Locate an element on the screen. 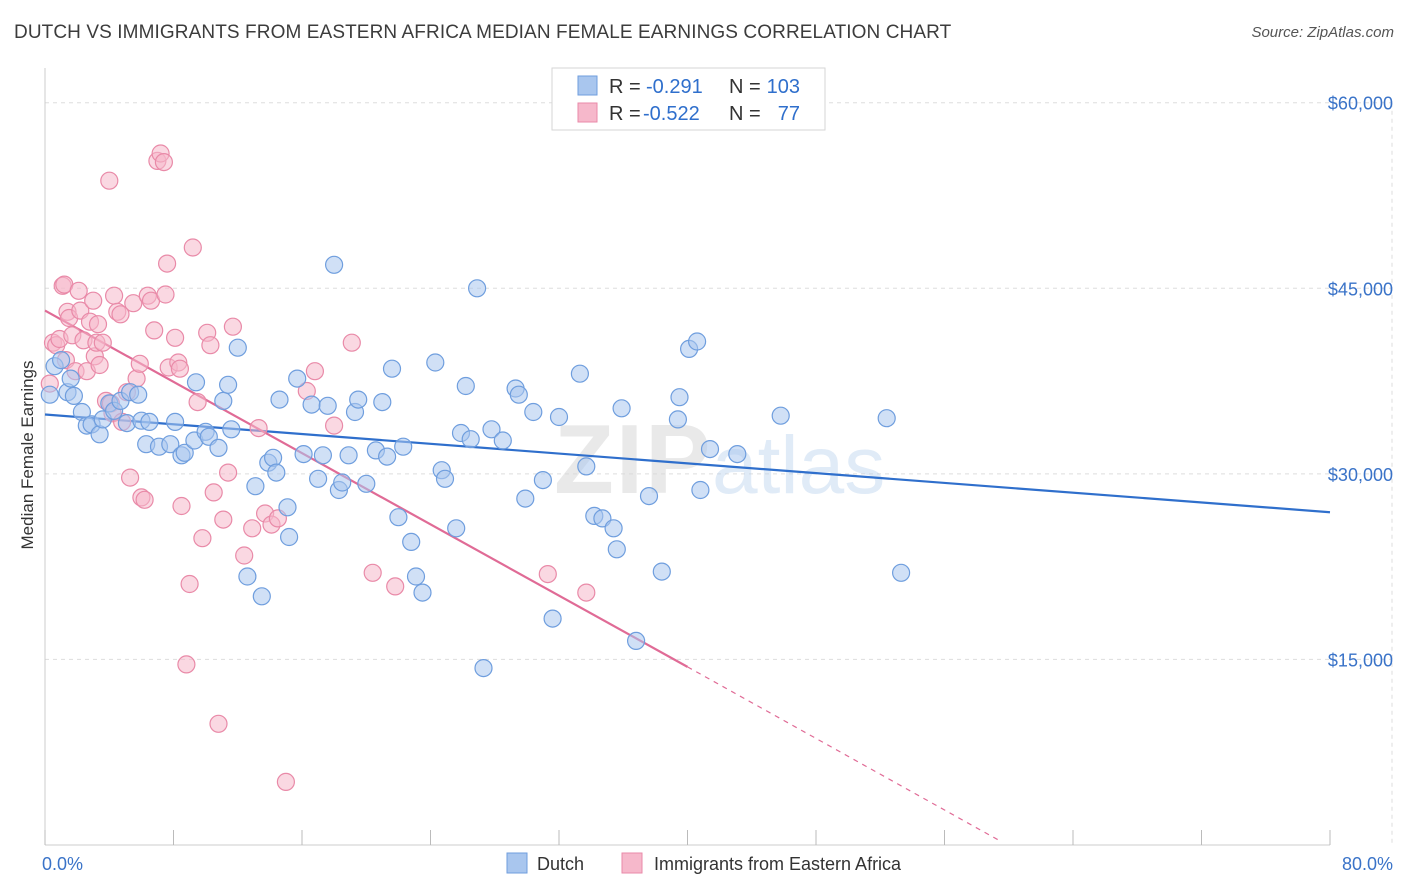 The image size is (1406, 892). legend-n-label-immigrants: N = is located at coordinates (745, 114).